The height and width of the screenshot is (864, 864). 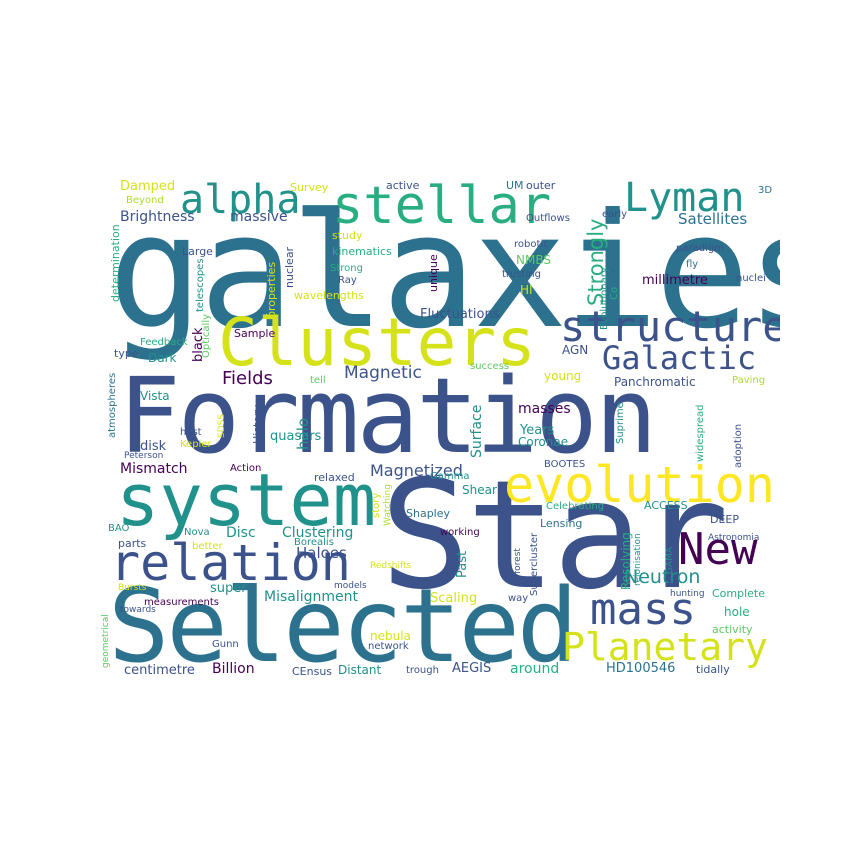 What do you see at coordinates (734, 538) in the screenshot?
I see `word-astronomia: Astronomia` at bounding box center [734, 538].